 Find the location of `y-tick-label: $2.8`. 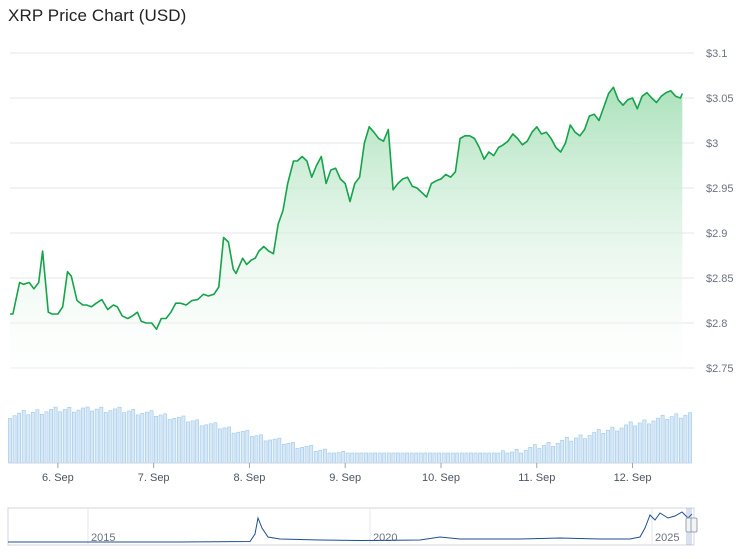

y-tick-label: $2.8 is located at coordinates (716, 324).